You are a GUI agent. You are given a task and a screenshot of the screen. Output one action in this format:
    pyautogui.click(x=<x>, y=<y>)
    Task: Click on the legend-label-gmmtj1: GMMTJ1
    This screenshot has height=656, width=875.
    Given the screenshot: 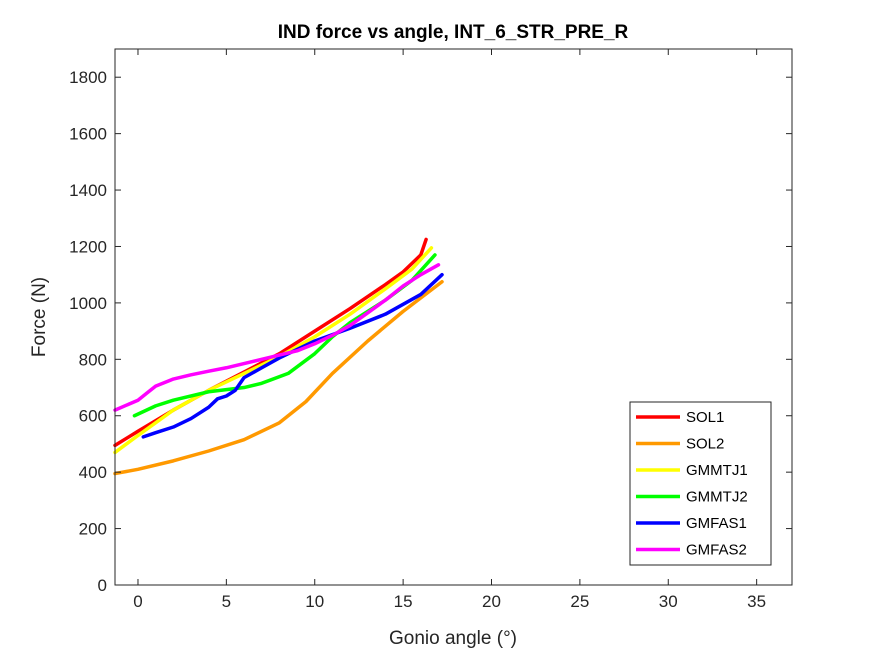 What is the action you would take?
    pyautogui.click(x=717, y=470)
    